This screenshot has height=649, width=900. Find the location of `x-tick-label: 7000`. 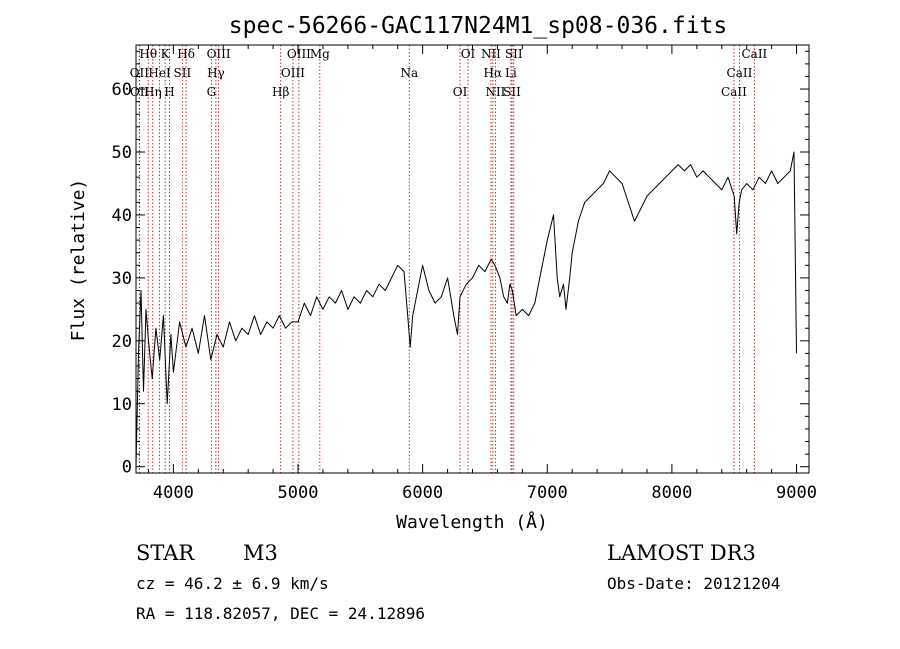

x-tick-label: 7000 is located at coordinates (547, 493).